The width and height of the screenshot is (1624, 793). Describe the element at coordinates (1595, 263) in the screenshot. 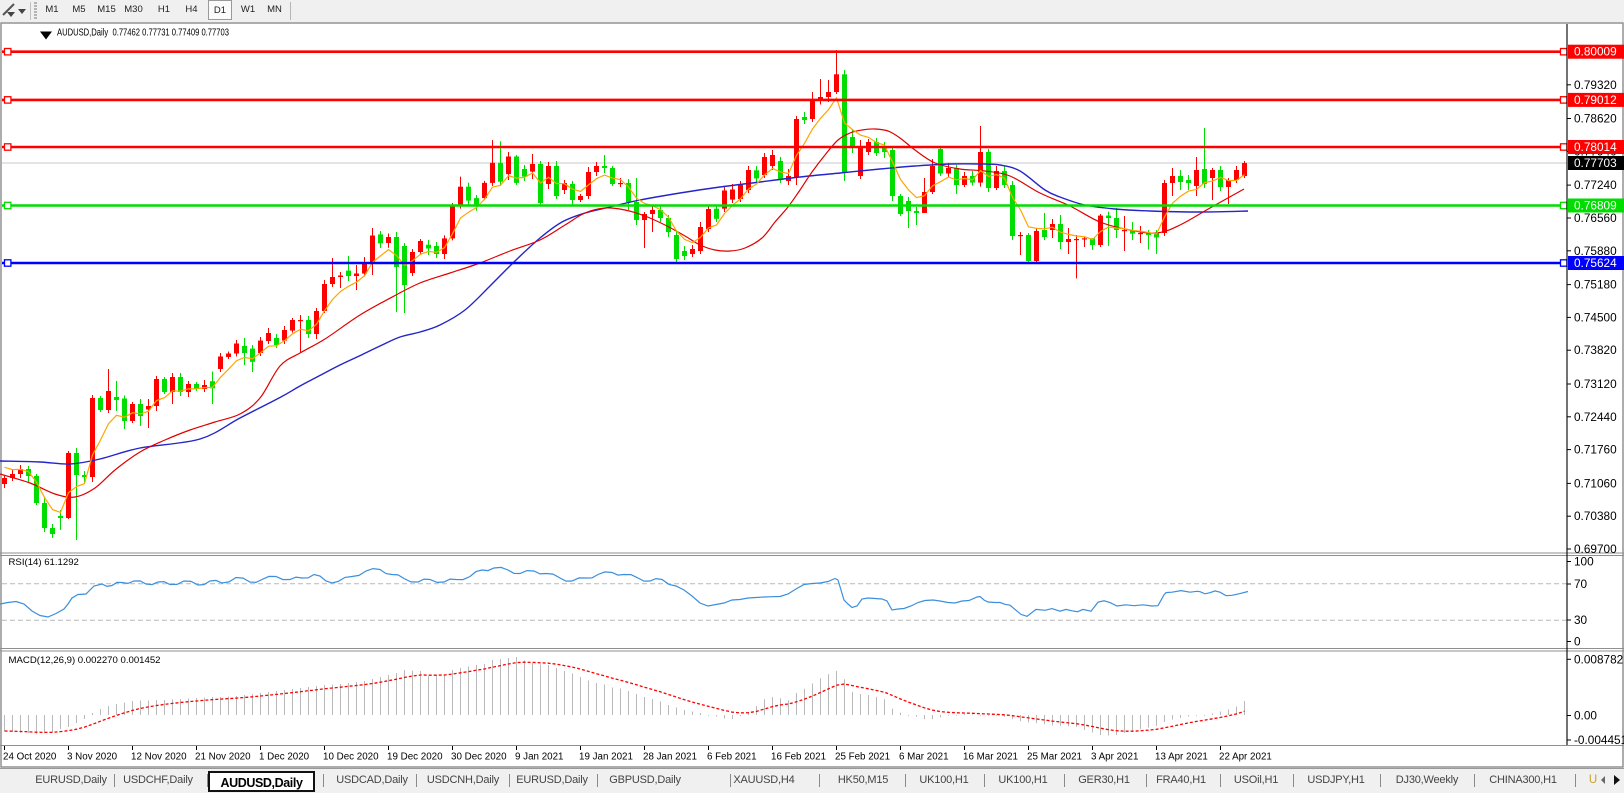

I see `svg-text: 0.75624` at that location.